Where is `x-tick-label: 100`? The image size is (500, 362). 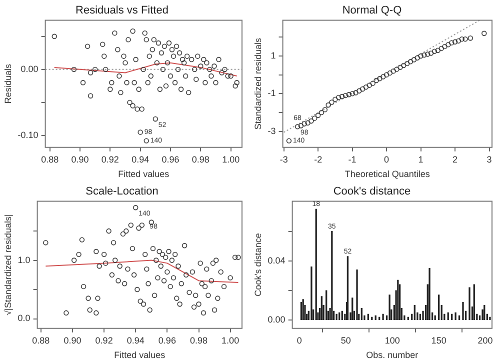 x-tick-label: 100 is located at coordinates (392, 340).